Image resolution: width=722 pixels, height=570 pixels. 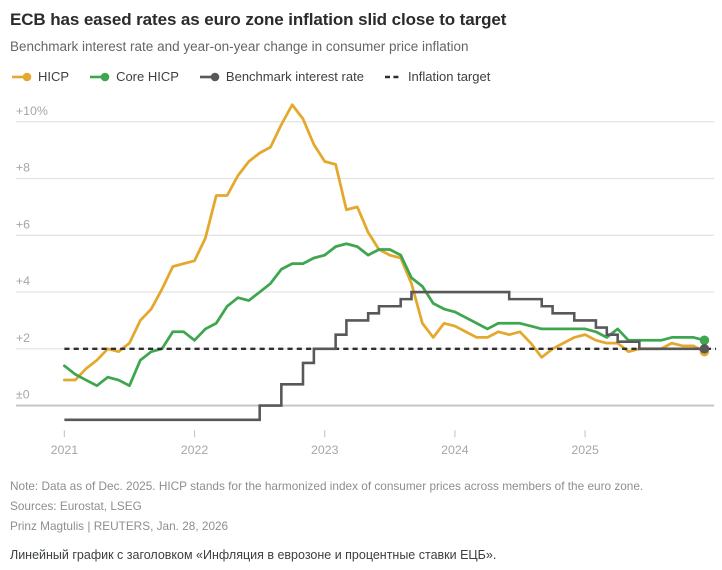 What do you see at coordinates (23, 224) in the screenshot?
I see `y-axis-label: +6` at bounding box center [23, 224].